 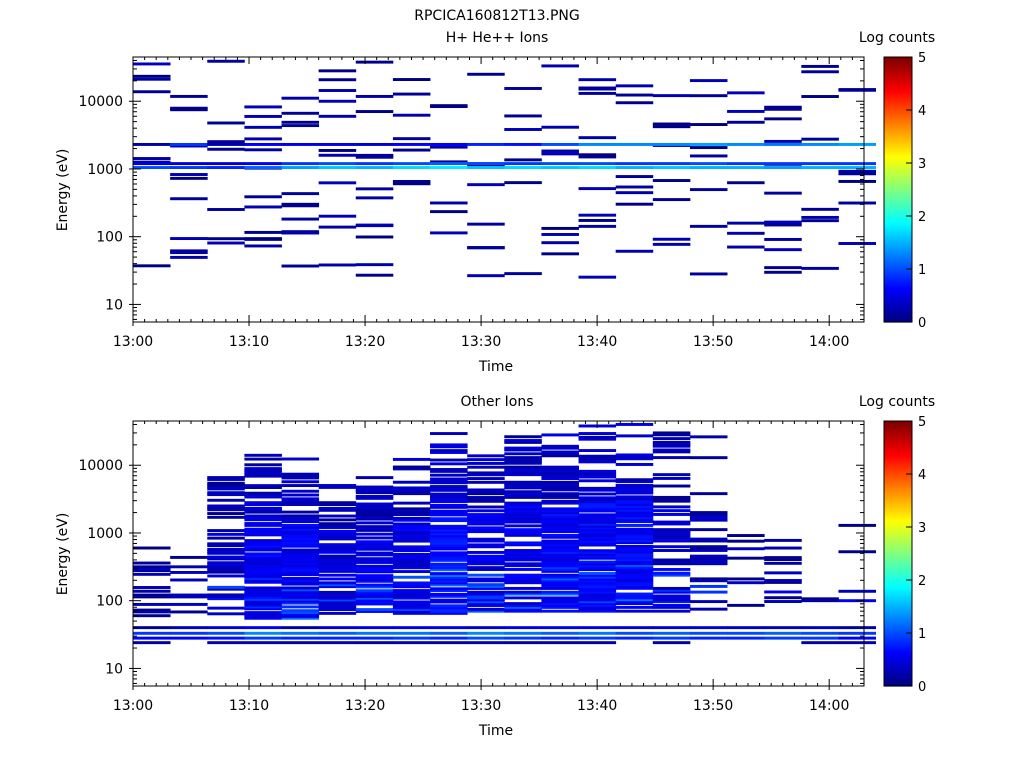 What do you see at coordinates (897, 402) in the screenshot?
I see `colorbar-label: Log counts` at bounding box center [897, 402].